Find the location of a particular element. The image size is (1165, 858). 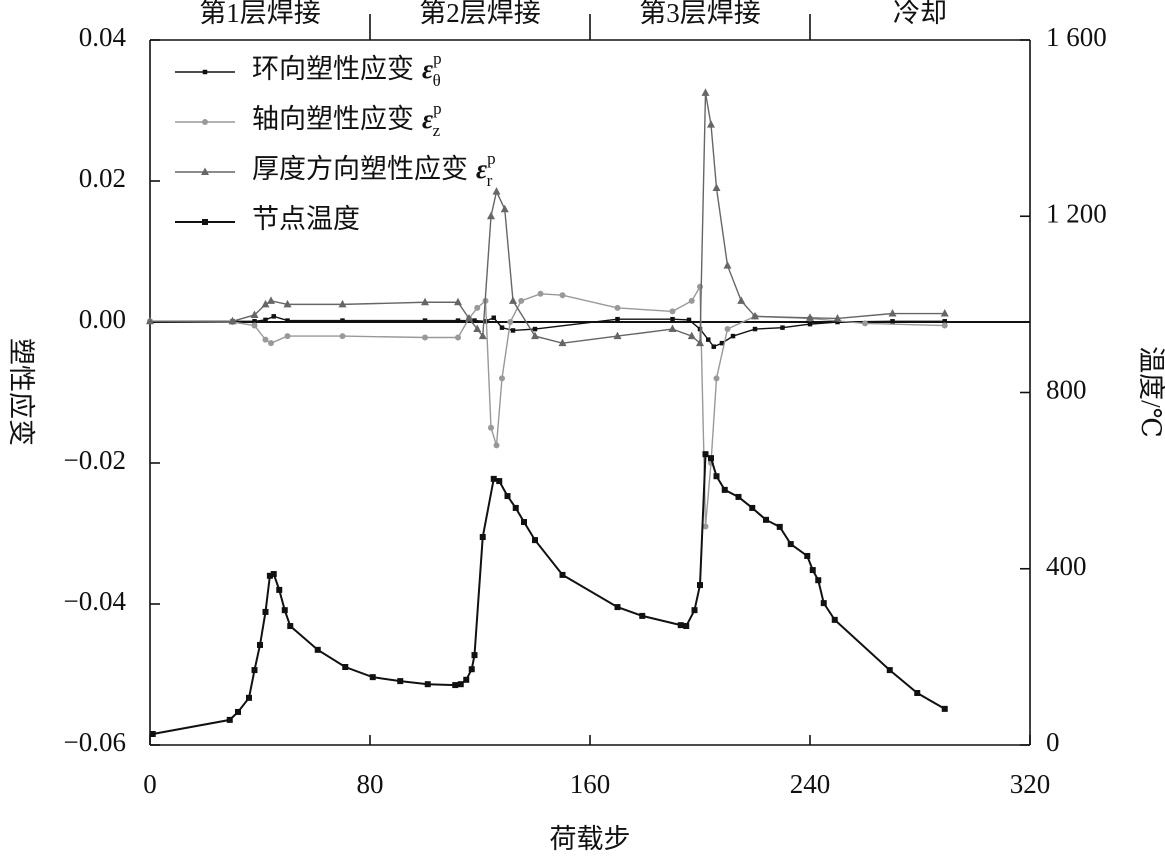

phase-label: 第3层焊接 is located at coordinates (700, 14).